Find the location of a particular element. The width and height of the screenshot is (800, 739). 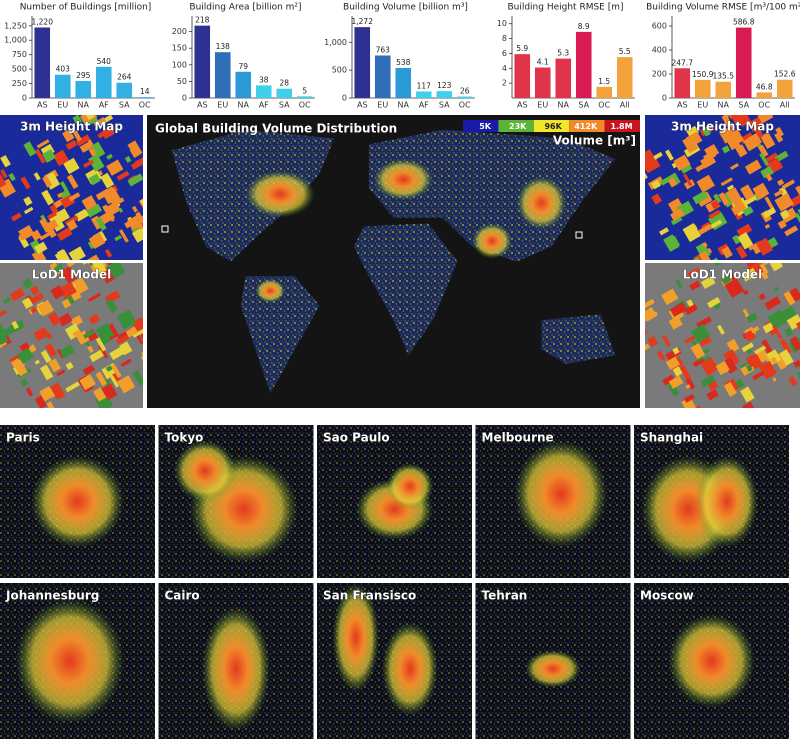

x-tick-label: AF is located at coordinates (424, 105).